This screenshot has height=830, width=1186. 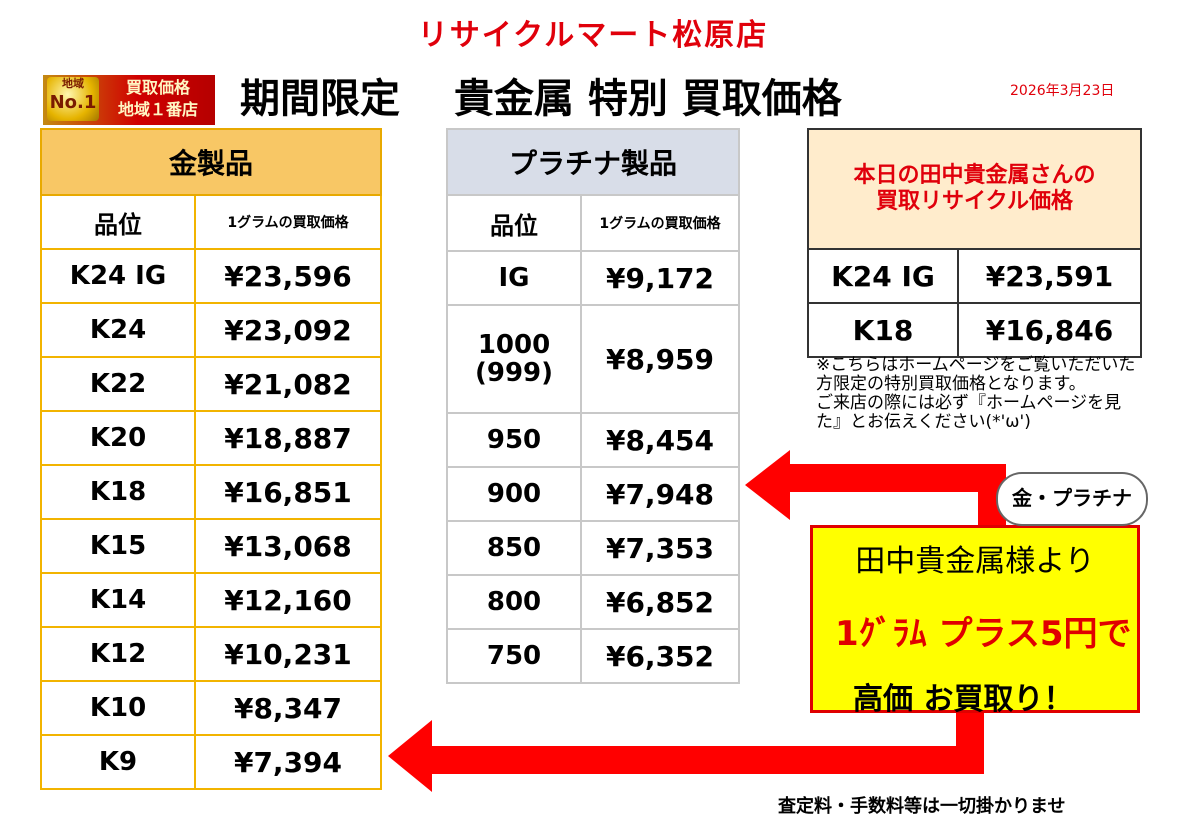 I want to click on platinum-grade: 950, so click(x=514, y=440).